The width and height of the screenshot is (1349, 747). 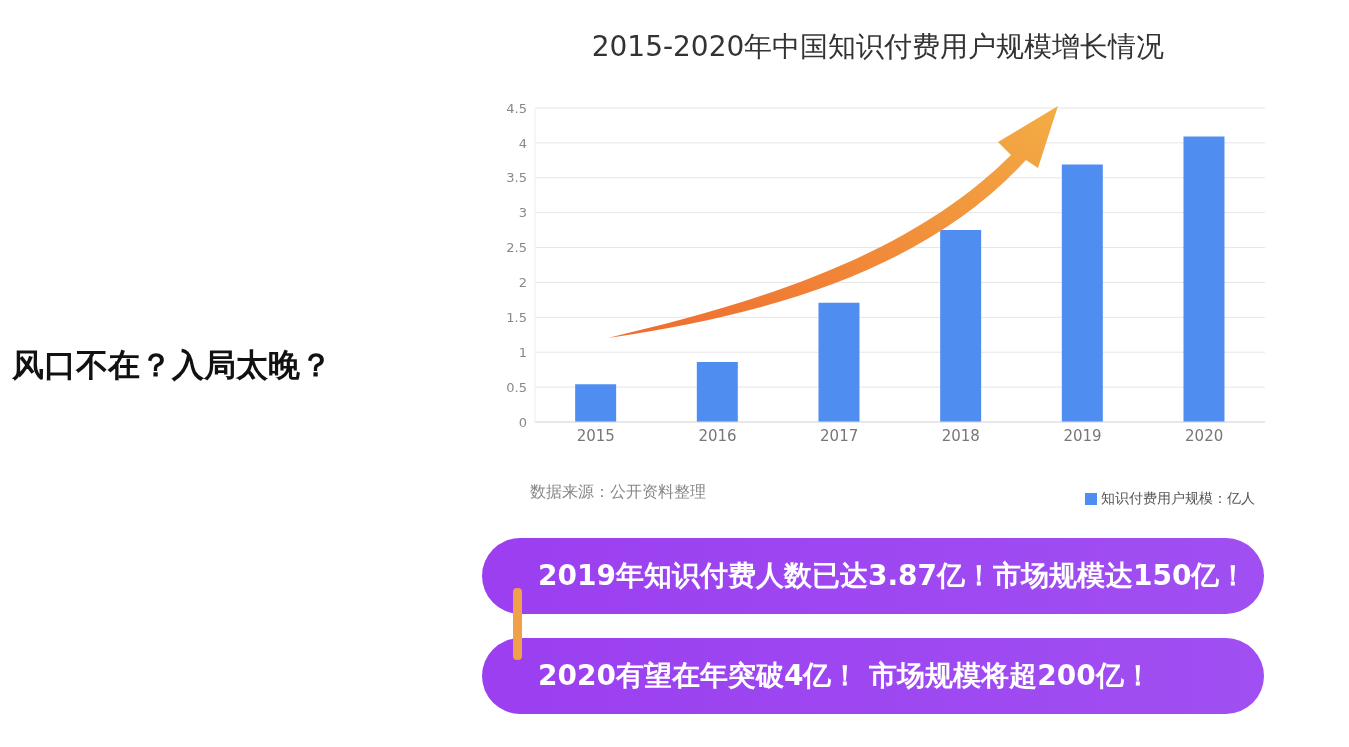 I want to click on y-tick-label: 3, so click(x=522, y=213).